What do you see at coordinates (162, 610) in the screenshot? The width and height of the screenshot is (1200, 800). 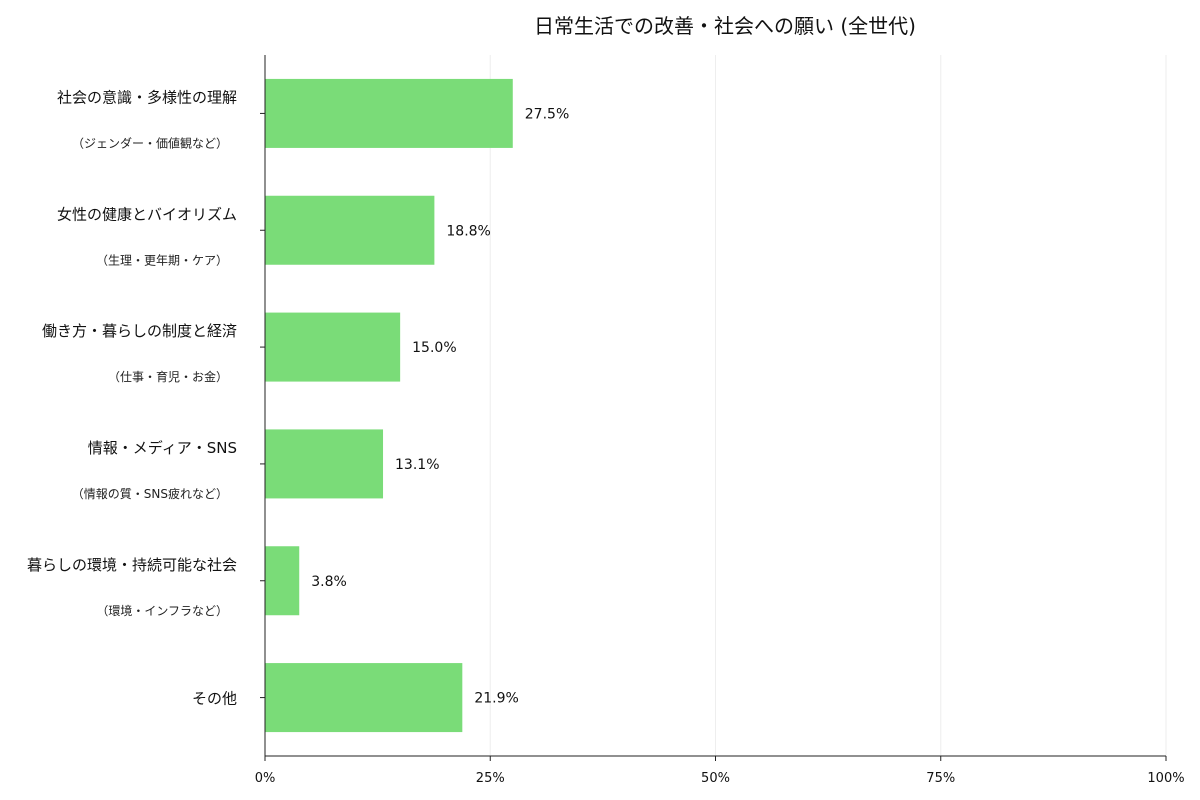 I see `category-sublabel: （環境・インフラなど）` at bounding box center [162, 610].